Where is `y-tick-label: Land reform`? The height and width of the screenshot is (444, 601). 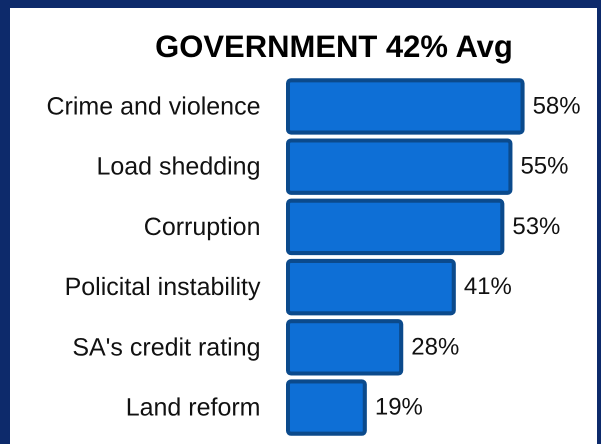
y-tick-label: Land reform is located at coordinates (193, 408).